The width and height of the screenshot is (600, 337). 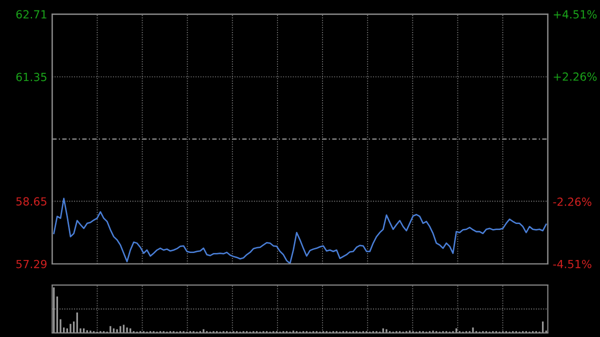 What do you see at coordinates (31, 264) in the screenshot?
I see `y-tick-label: 57.29` at bounding box center [31, 264].